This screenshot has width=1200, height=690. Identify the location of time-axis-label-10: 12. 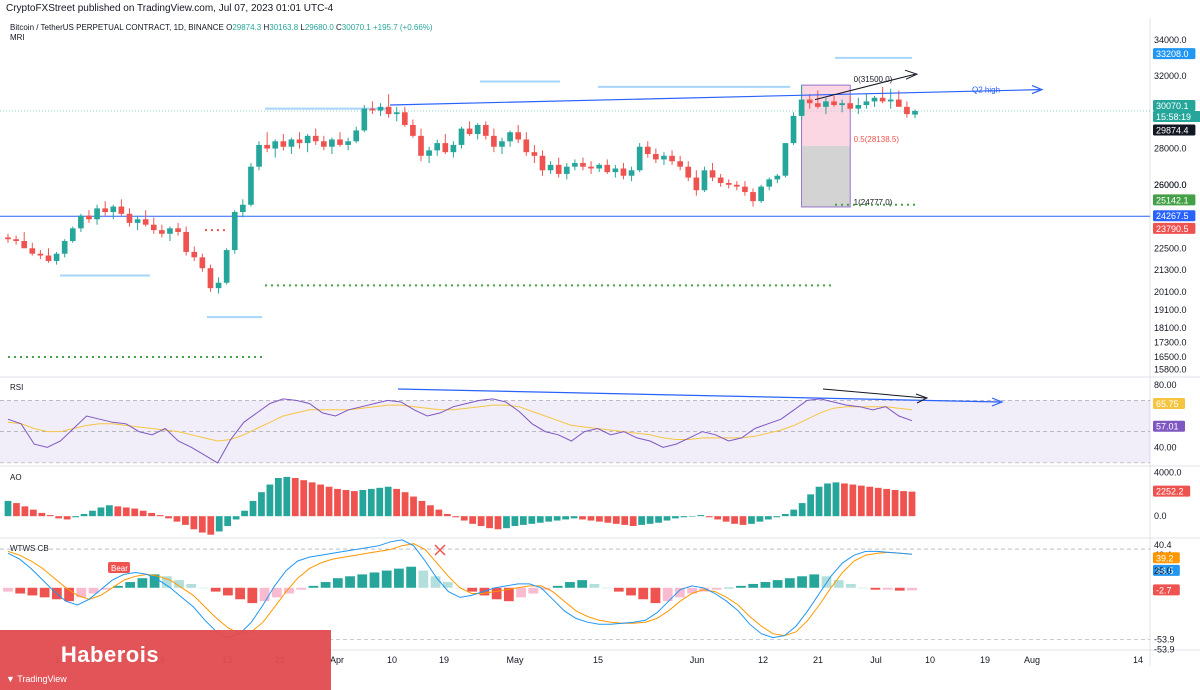
(763, 660).